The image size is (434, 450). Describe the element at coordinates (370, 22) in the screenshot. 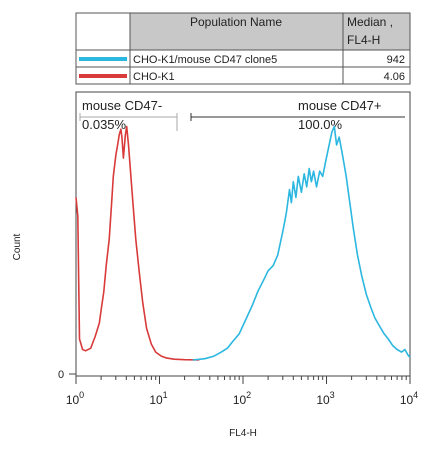

I see `legend-header-median: Median ,` at that location.